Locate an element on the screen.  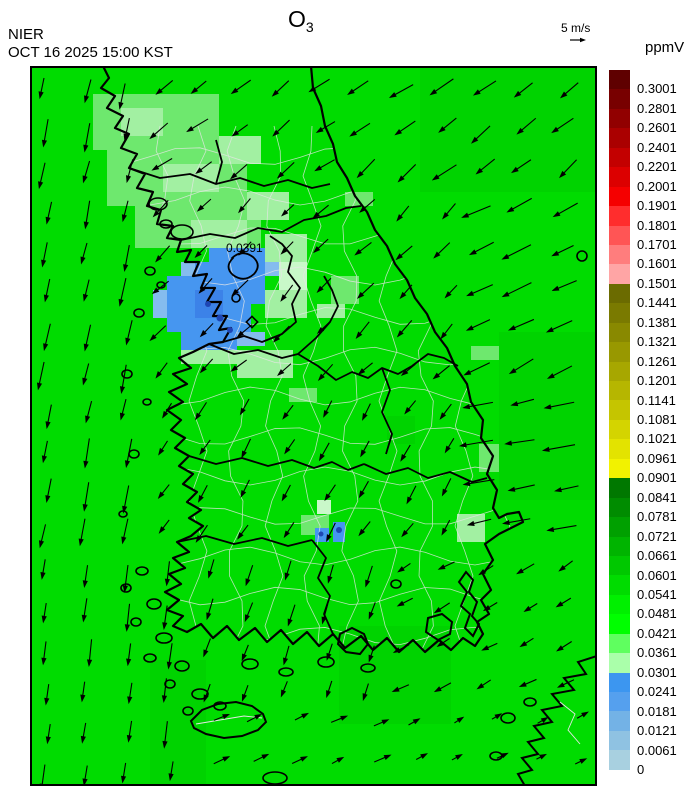
colorbar-label: 0.1141 is located at coordinates (656, 400).